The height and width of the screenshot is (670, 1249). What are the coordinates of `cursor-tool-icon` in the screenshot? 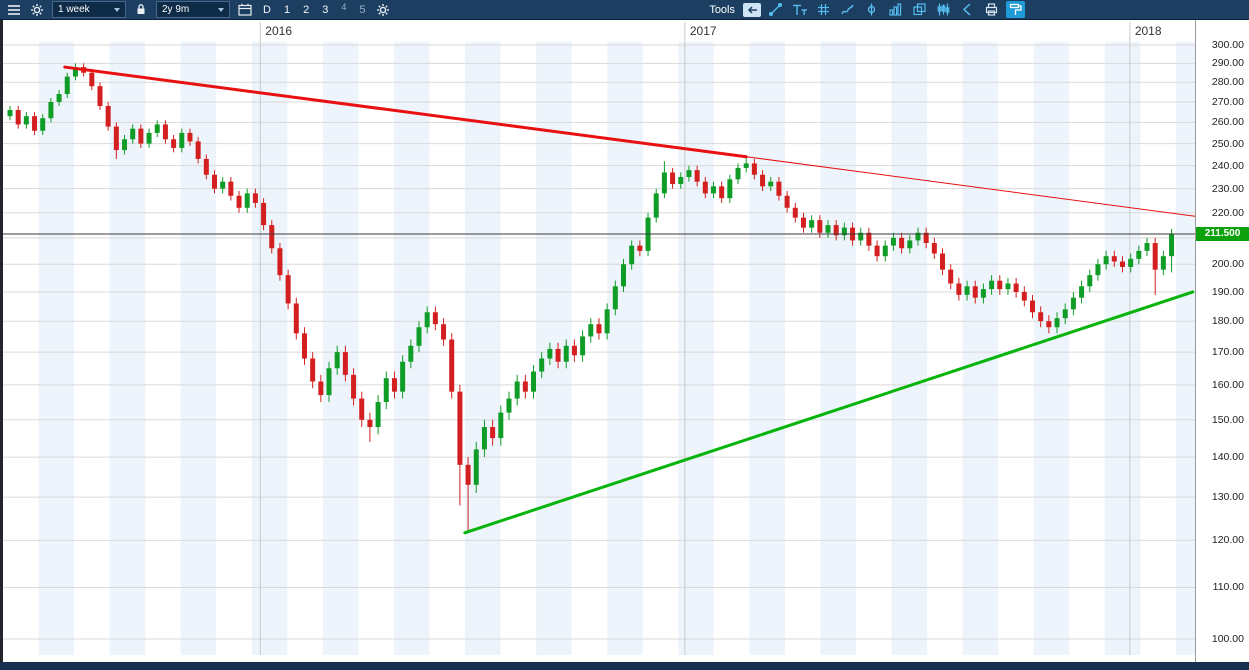 It's located at (967, 9).